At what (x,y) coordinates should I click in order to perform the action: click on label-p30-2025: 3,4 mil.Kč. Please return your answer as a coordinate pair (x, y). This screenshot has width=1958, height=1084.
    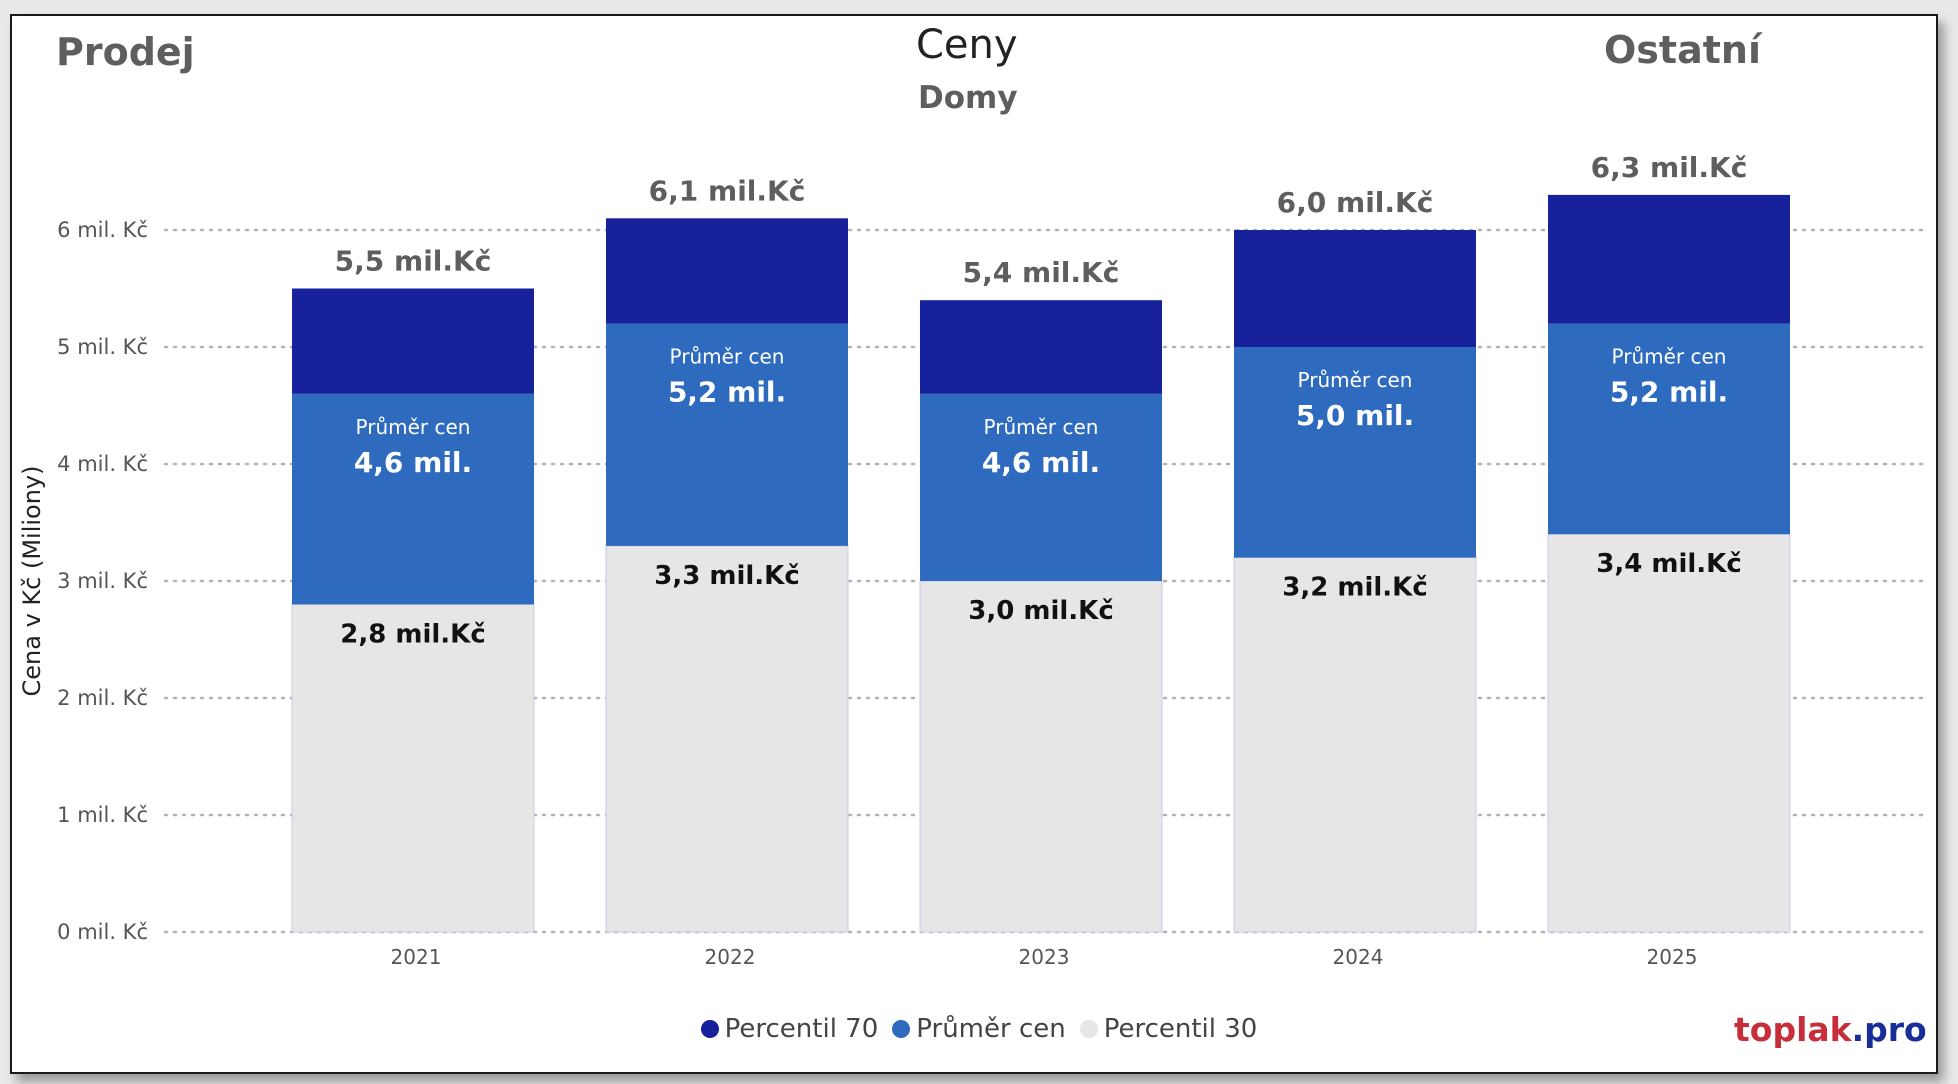
    Looking at the image, I should click on (1668, 564).